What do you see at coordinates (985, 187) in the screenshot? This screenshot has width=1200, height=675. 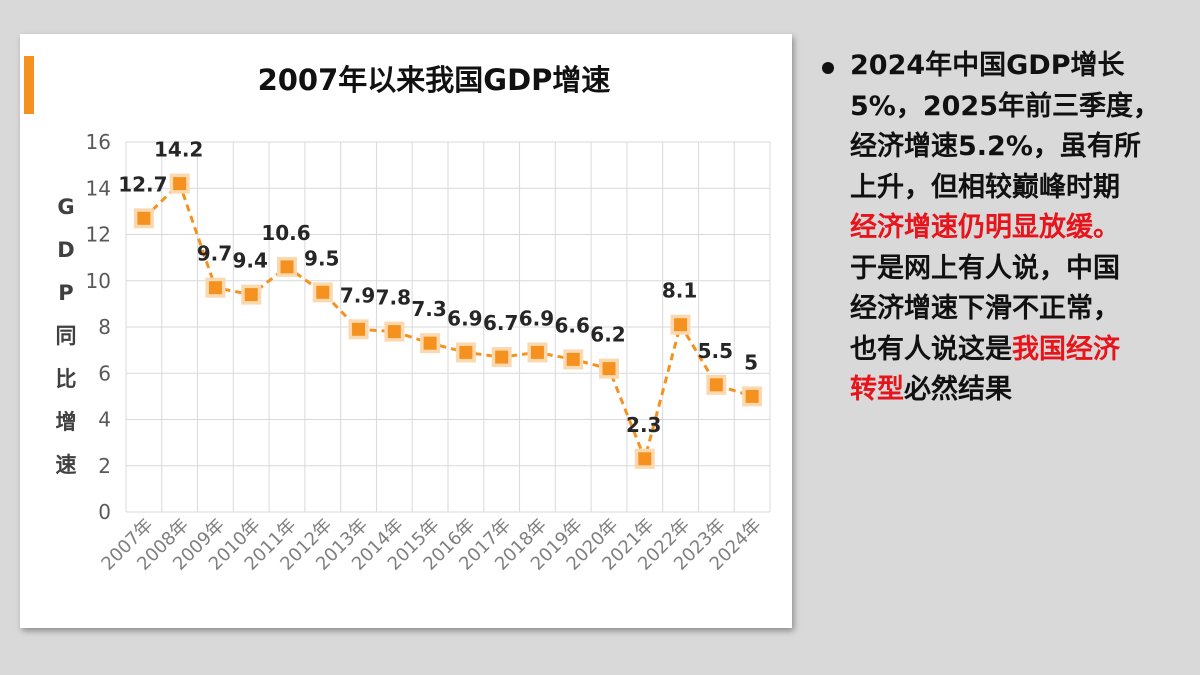 I see `commentary-segment: 上升，但相较巅峰时期` at bounding box center [985, 187].